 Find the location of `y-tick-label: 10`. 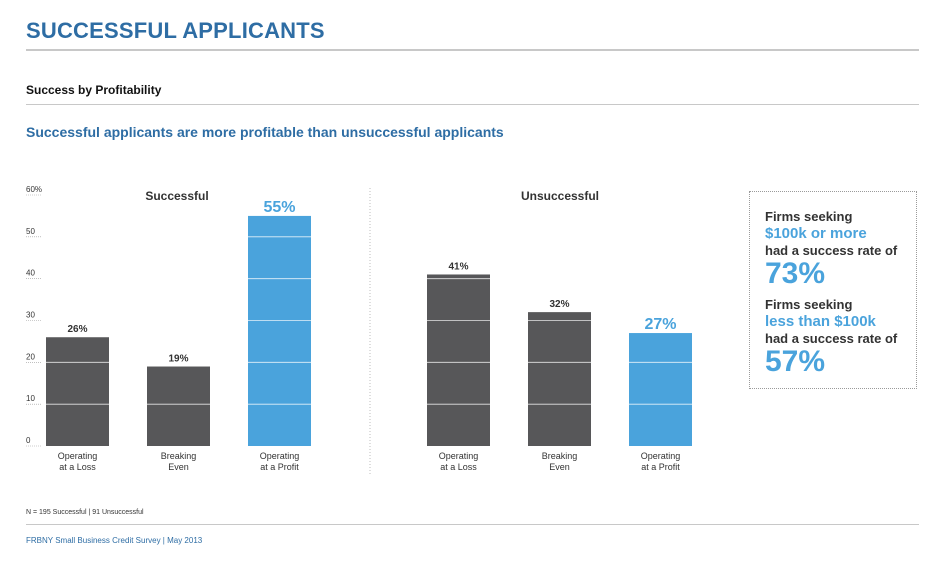

y-tick-label: 10 is located at coordinates (30, 398).